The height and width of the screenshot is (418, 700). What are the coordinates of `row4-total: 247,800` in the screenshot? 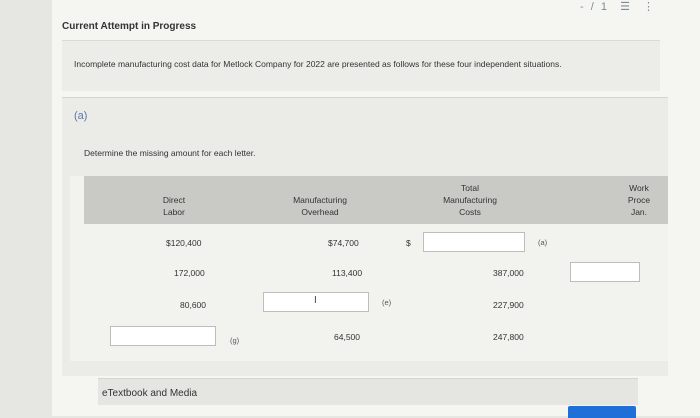 It's located at (508, 337).